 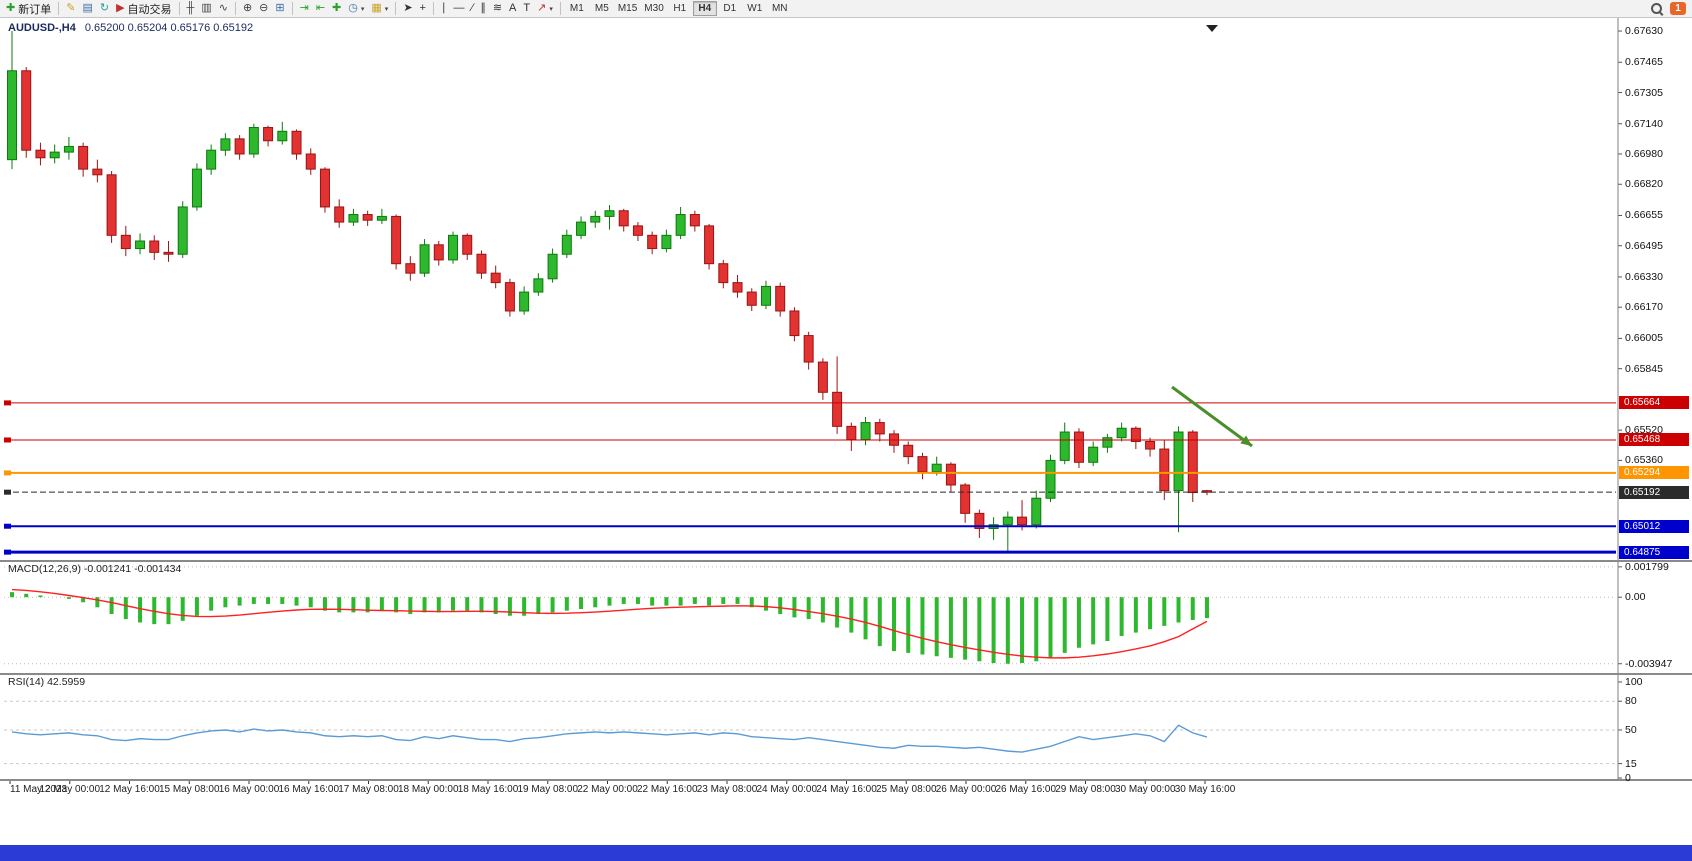 I want to click on metaeditor-icon: ✎, so click(x=71, y=8).